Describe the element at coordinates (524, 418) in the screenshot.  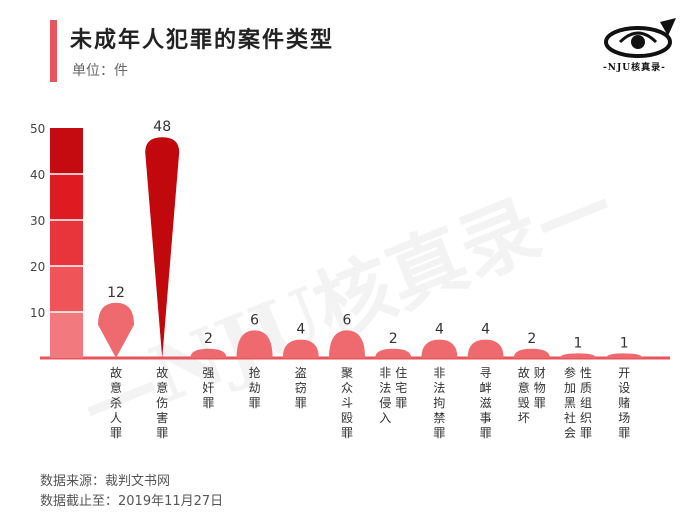
I see `category-label-char: 坏` at that location.